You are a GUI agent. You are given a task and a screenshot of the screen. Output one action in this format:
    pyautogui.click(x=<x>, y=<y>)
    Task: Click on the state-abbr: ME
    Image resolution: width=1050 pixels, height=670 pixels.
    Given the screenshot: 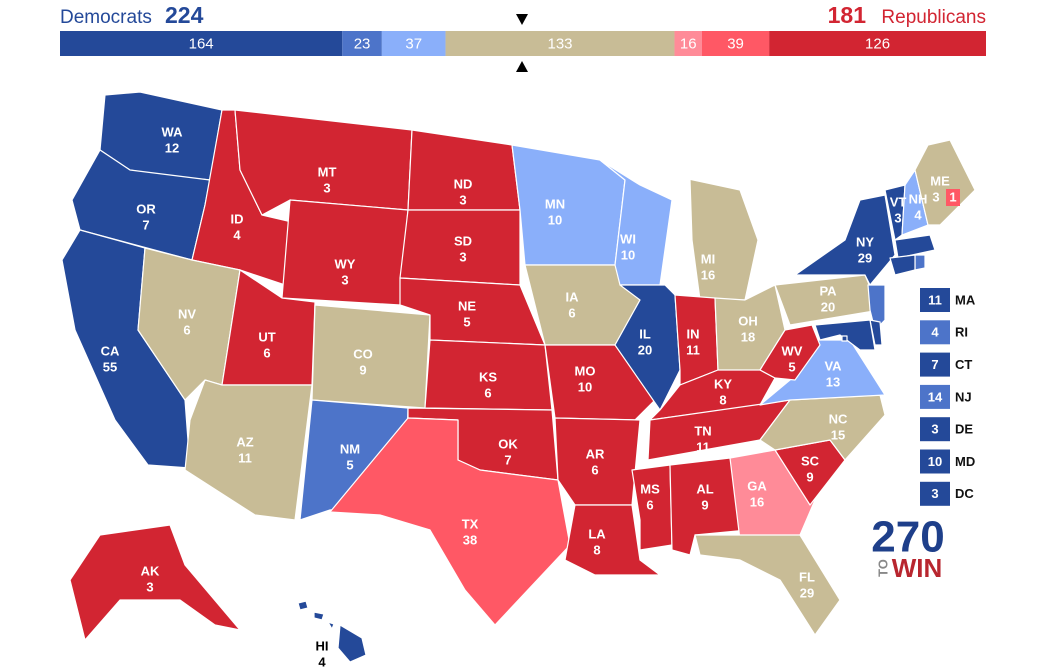 What is the action you would take?
    pyautogui.click(x=940, y=180)
    